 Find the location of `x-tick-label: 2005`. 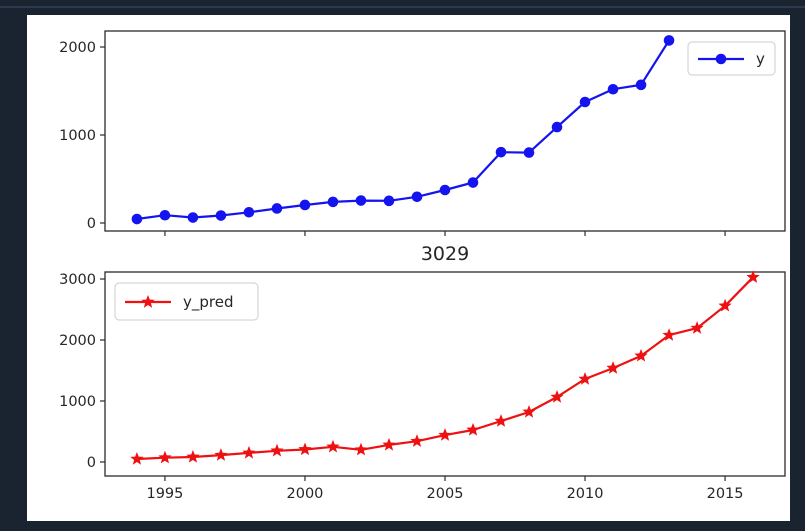

x-tick-label: 2005 is located at coordinates (445, 494).